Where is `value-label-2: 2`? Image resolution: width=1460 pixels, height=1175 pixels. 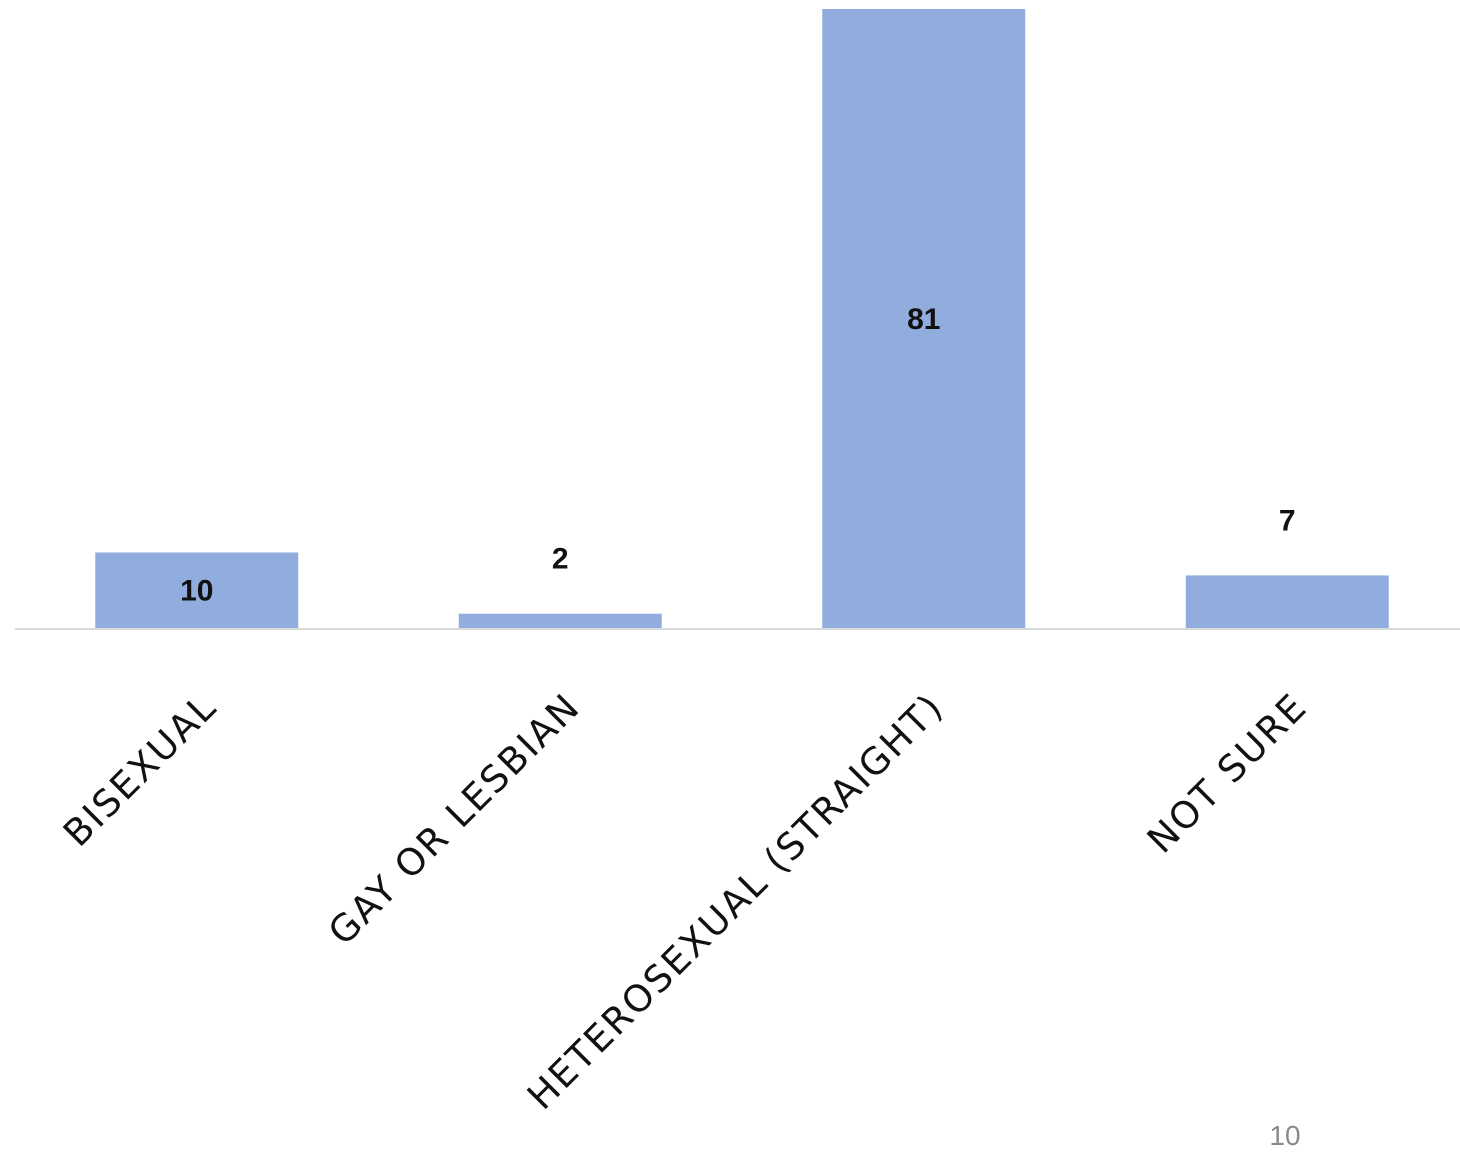
value-label-2: 2 is located at coordinates (560, 559).